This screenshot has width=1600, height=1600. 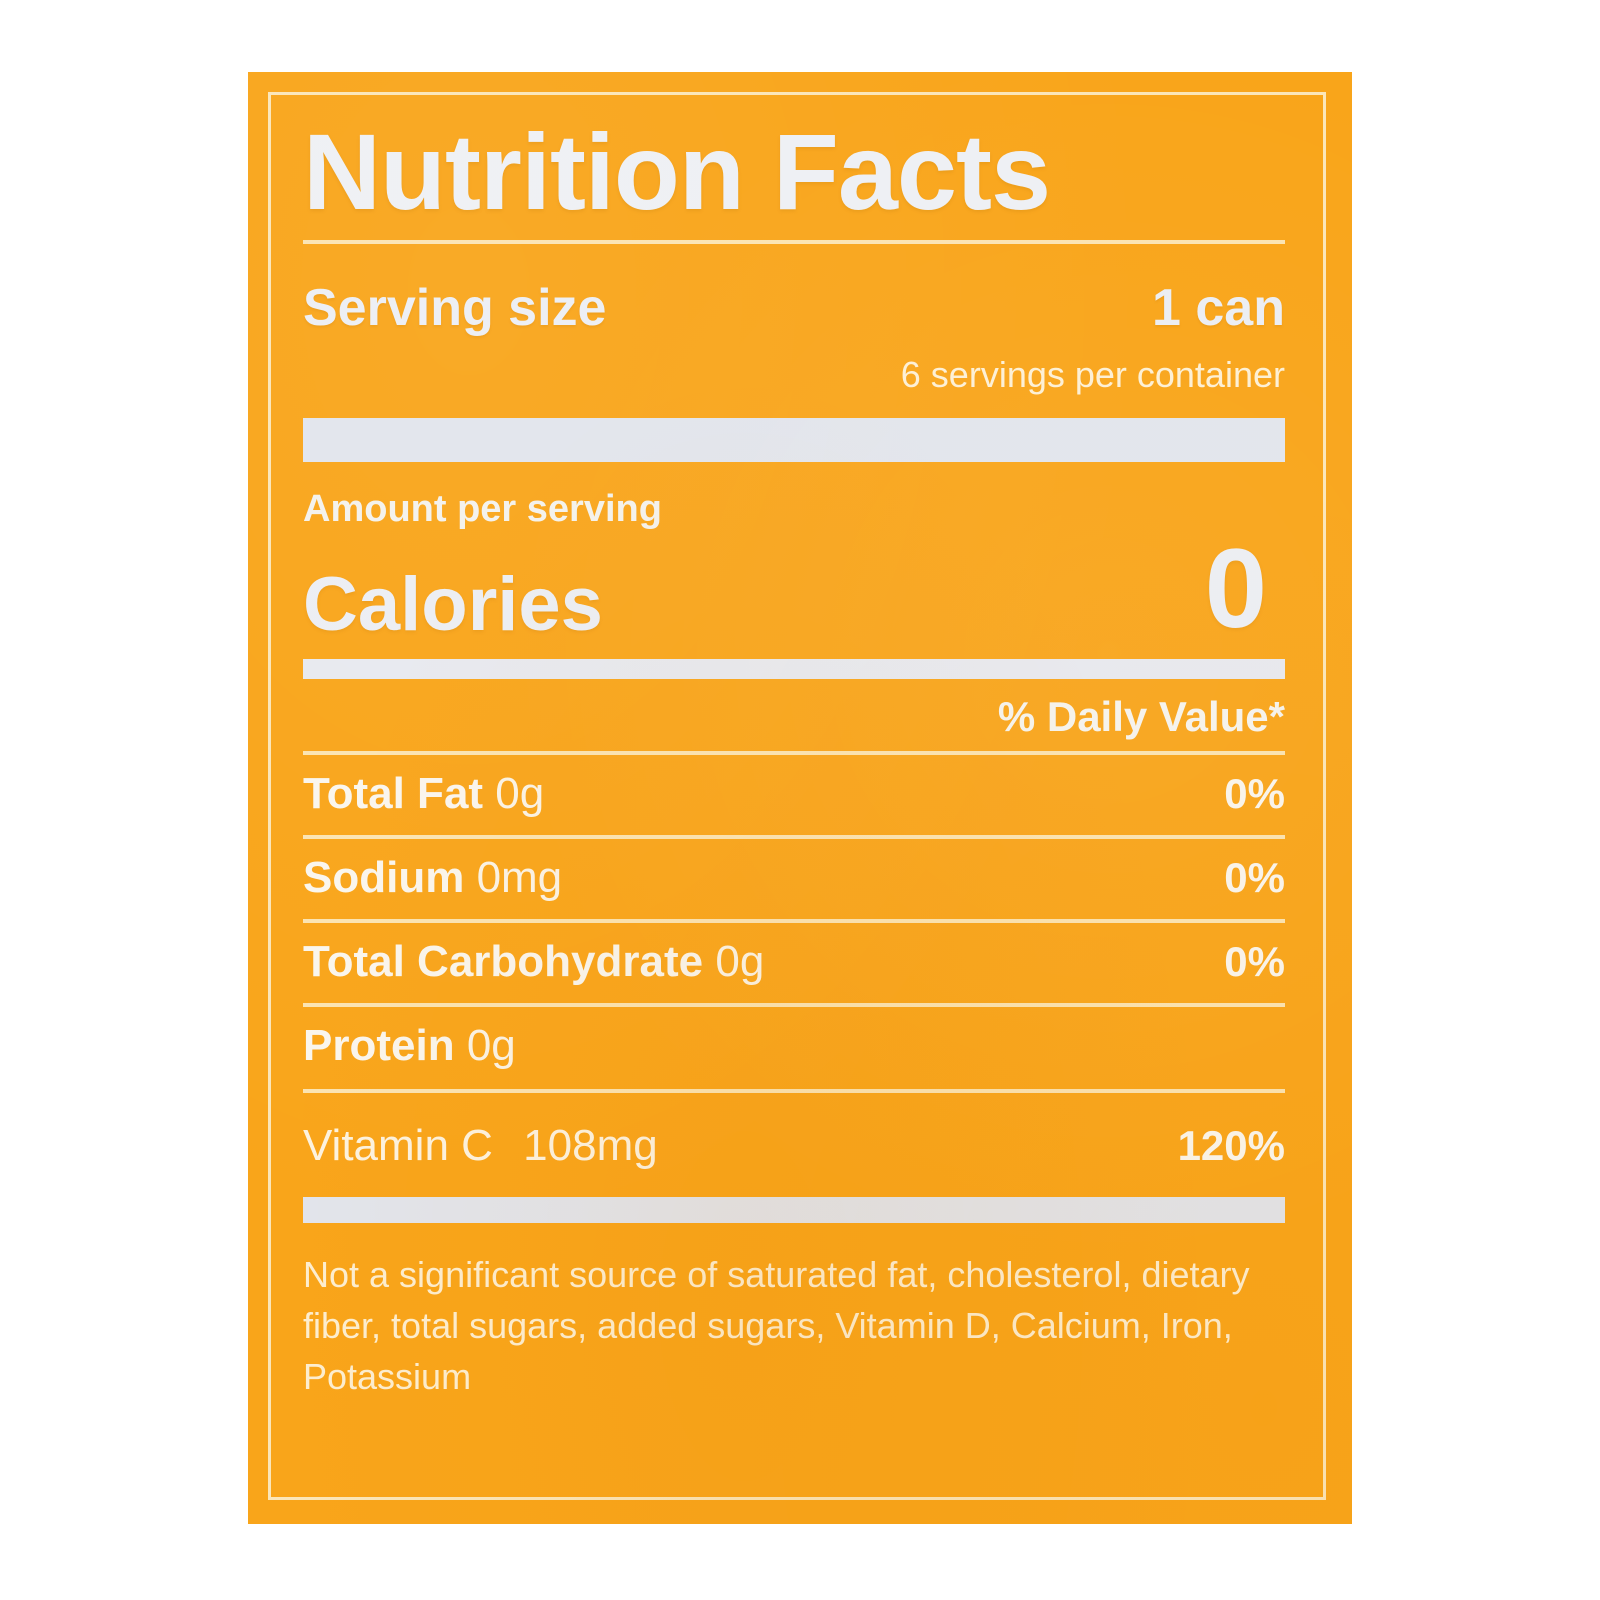 I want to click on daily-value-header: % Daily Value*, so click(x=1141, y=716).